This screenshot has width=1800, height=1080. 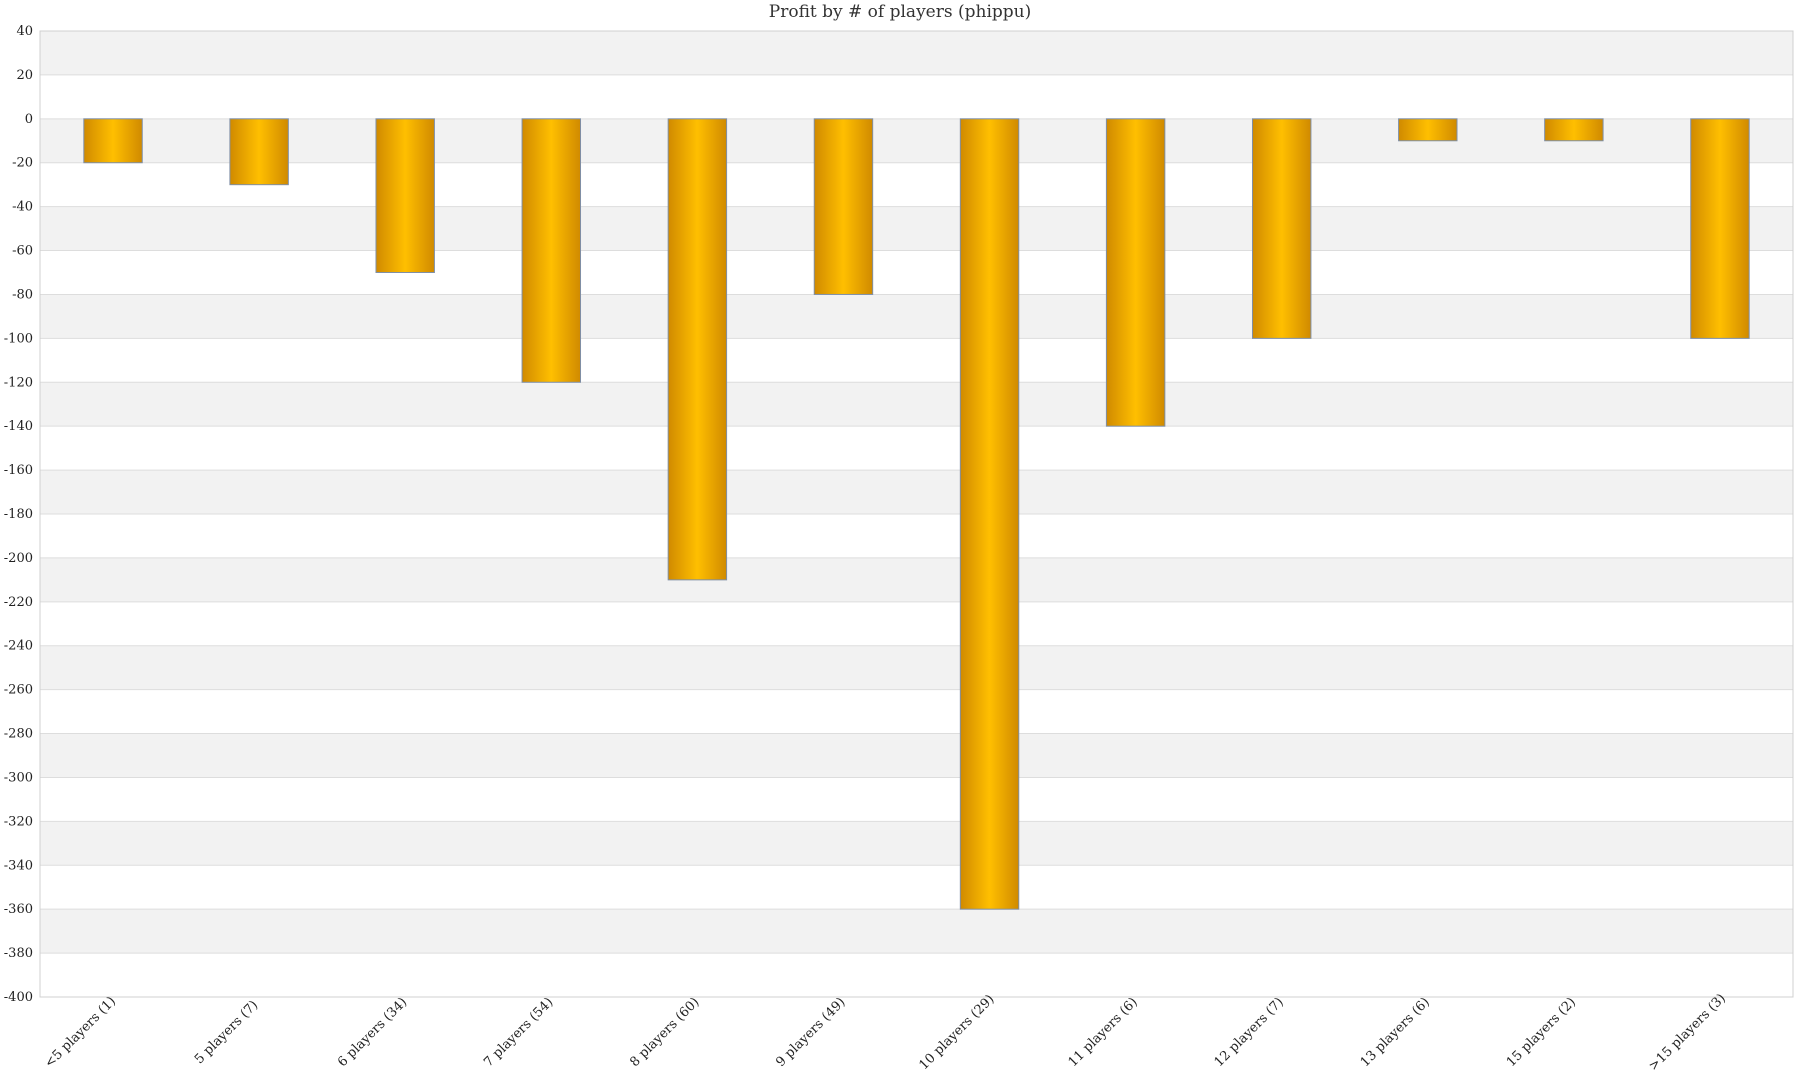 I want to click on y-tick-label: -20, so click(x=22, y=163).